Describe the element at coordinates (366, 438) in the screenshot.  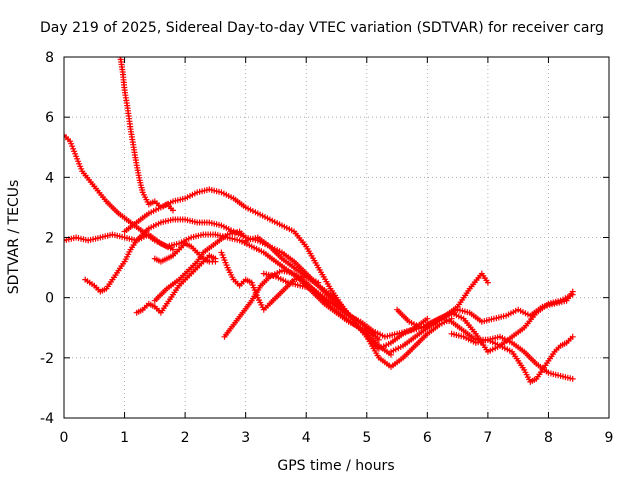
I see `x-tick-label: 5` at that location.